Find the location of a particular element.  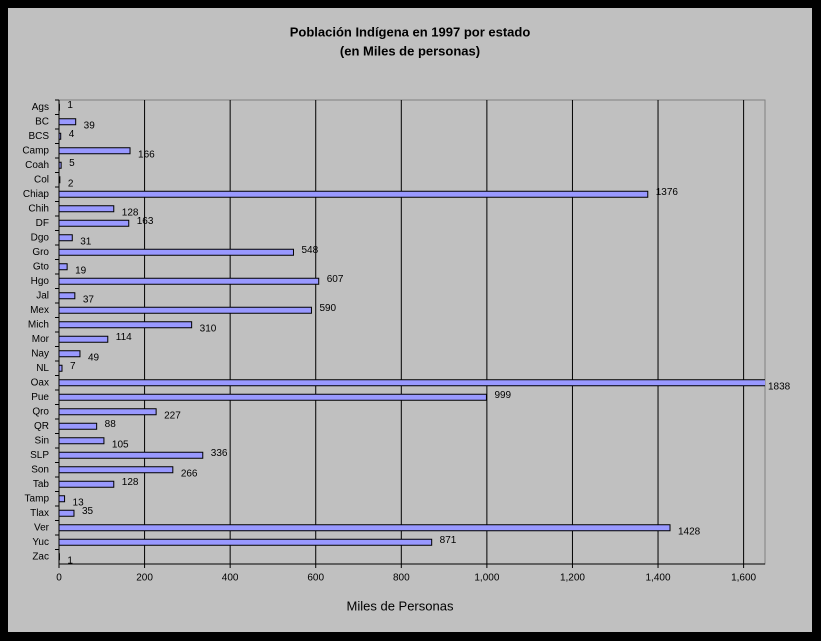

value-label: 31 is located at coordinates (86, 241).